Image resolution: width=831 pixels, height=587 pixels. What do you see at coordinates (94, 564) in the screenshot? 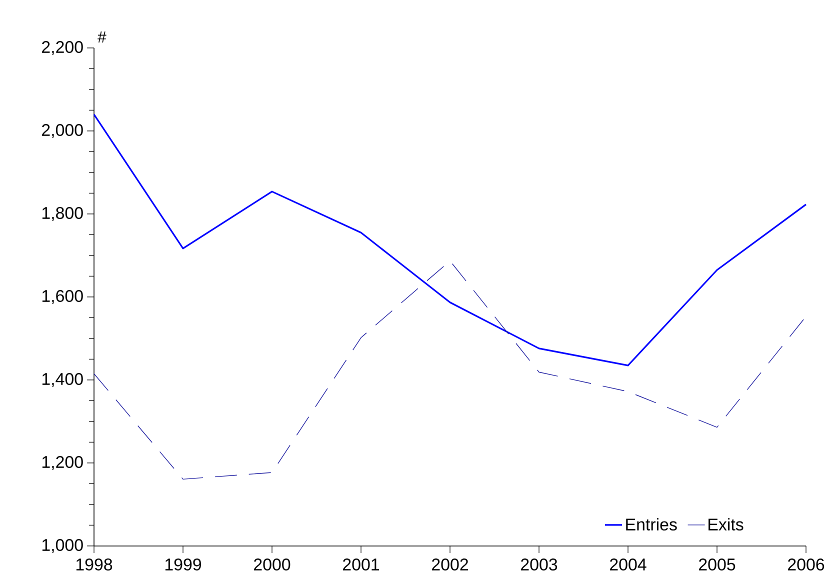
I see `x-tick-label: 1998` at bounding box center [94, 564].